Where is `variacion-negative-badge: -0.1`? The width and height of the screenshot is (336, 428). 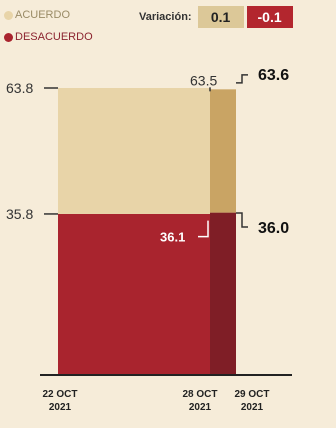
variacion-negative-badge: -0.1 is located at coordinates (269, 17).